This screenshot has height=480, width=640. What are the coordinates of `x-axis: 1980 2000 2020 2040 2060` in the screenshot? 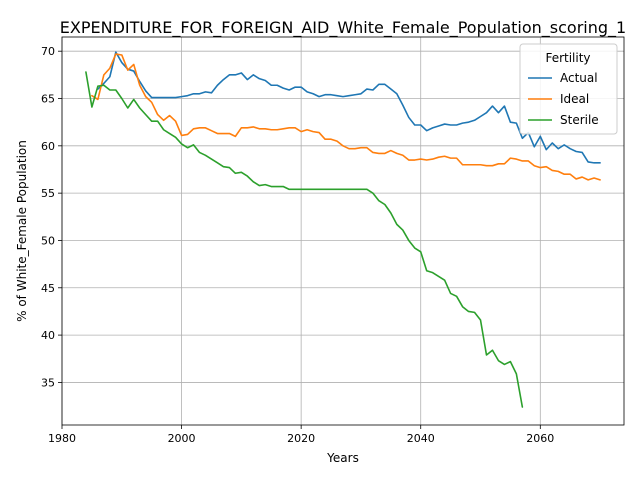 It's located at (301, 435).